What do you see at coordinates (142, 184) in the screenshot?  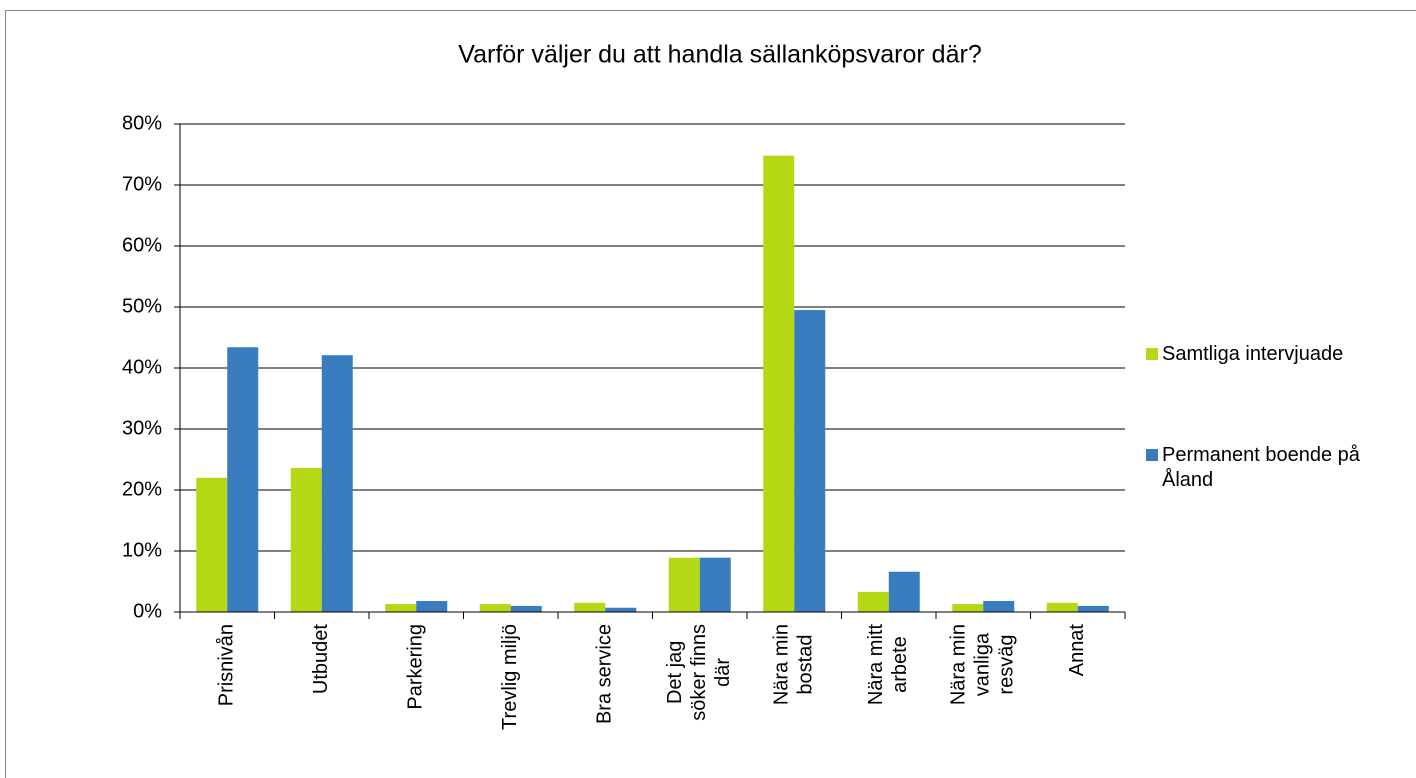 I see `y-tick-label: 70%` at bounding box center [142, 184].